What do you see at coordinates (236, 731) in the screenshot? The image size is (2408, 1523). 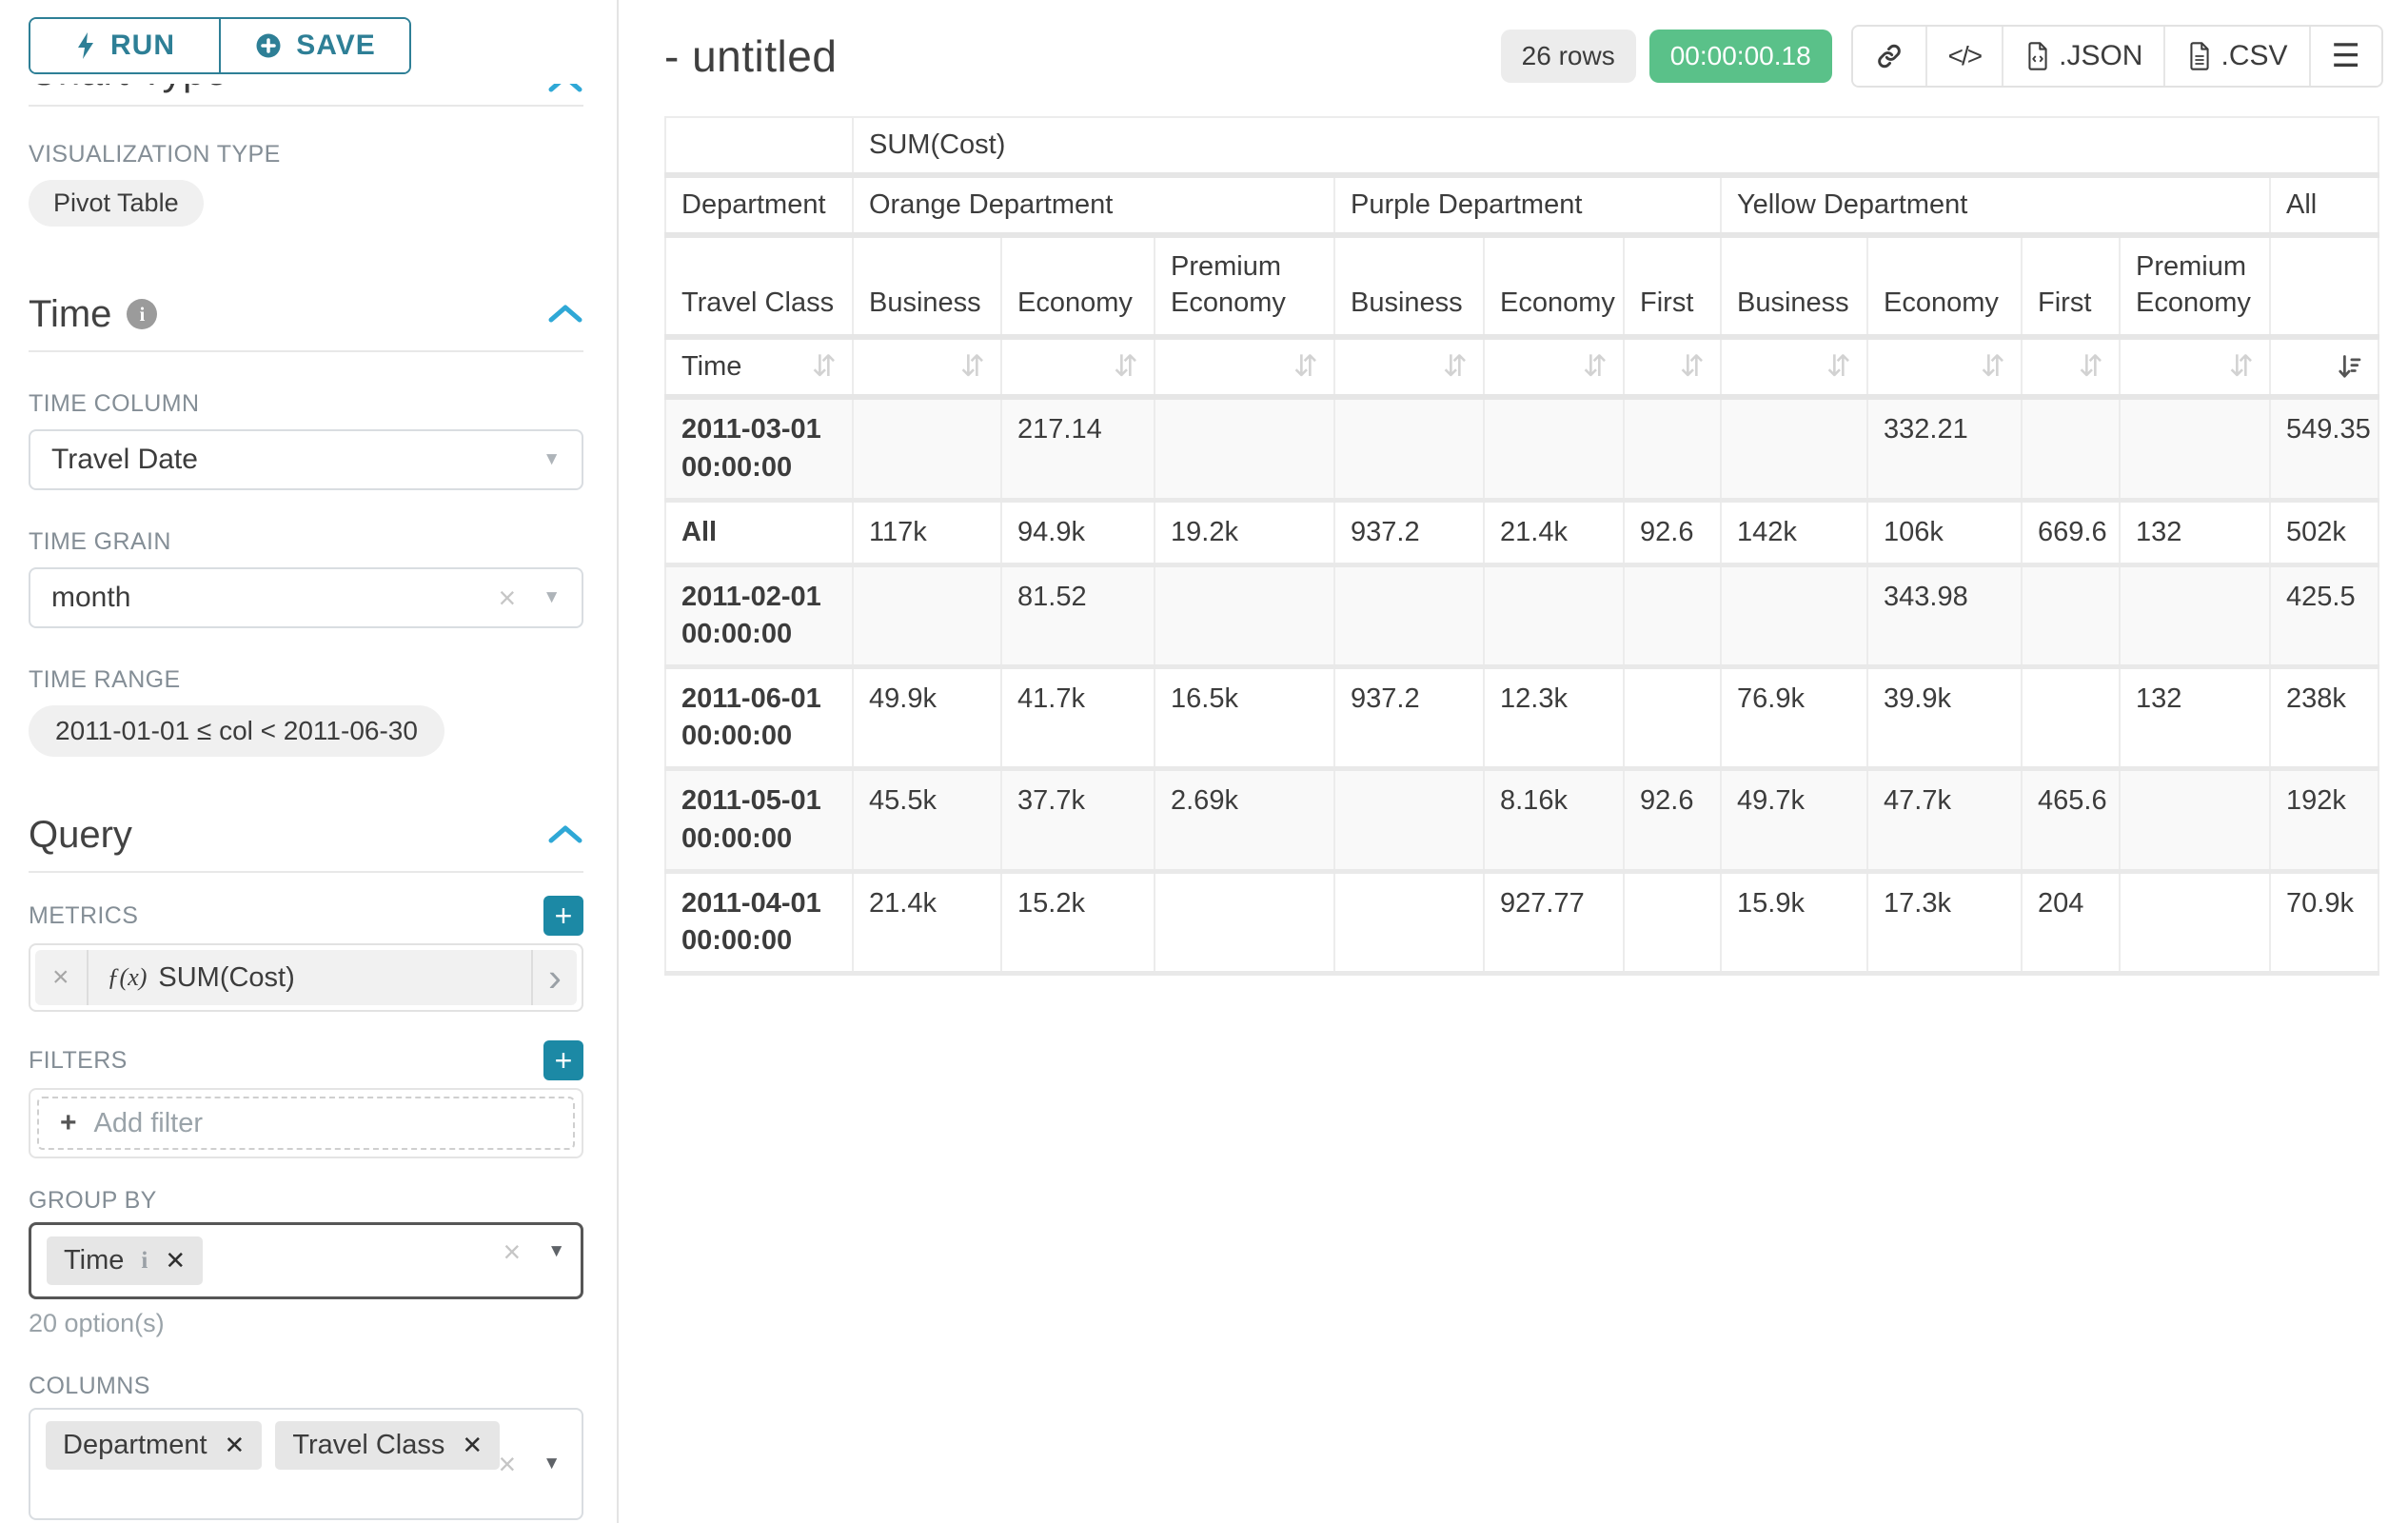 I see `time-range-value: 2011-01-01 ≤ col < 2011-06-30` at bounding box center [236, 731].